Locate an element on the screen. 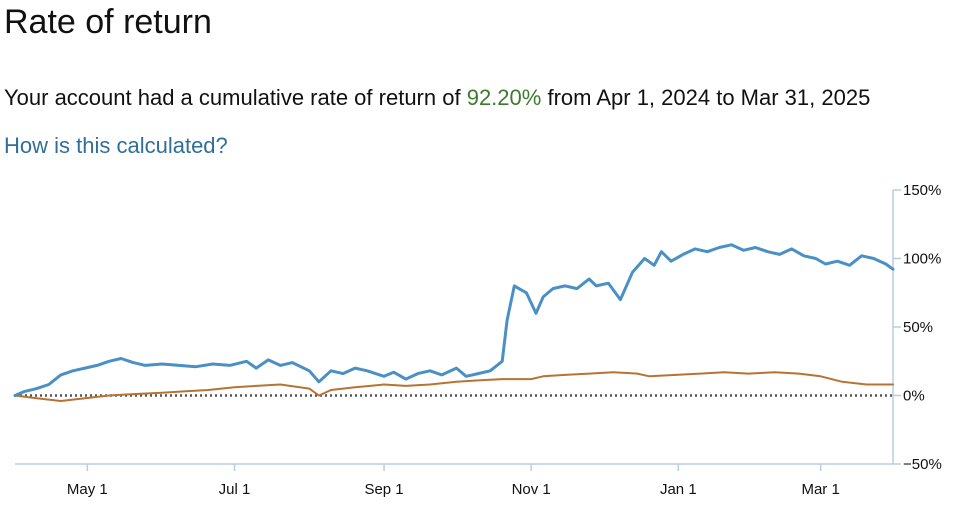 The image size is (969, 508). y-tick-label: −50% is located at coordinates (922, 464).